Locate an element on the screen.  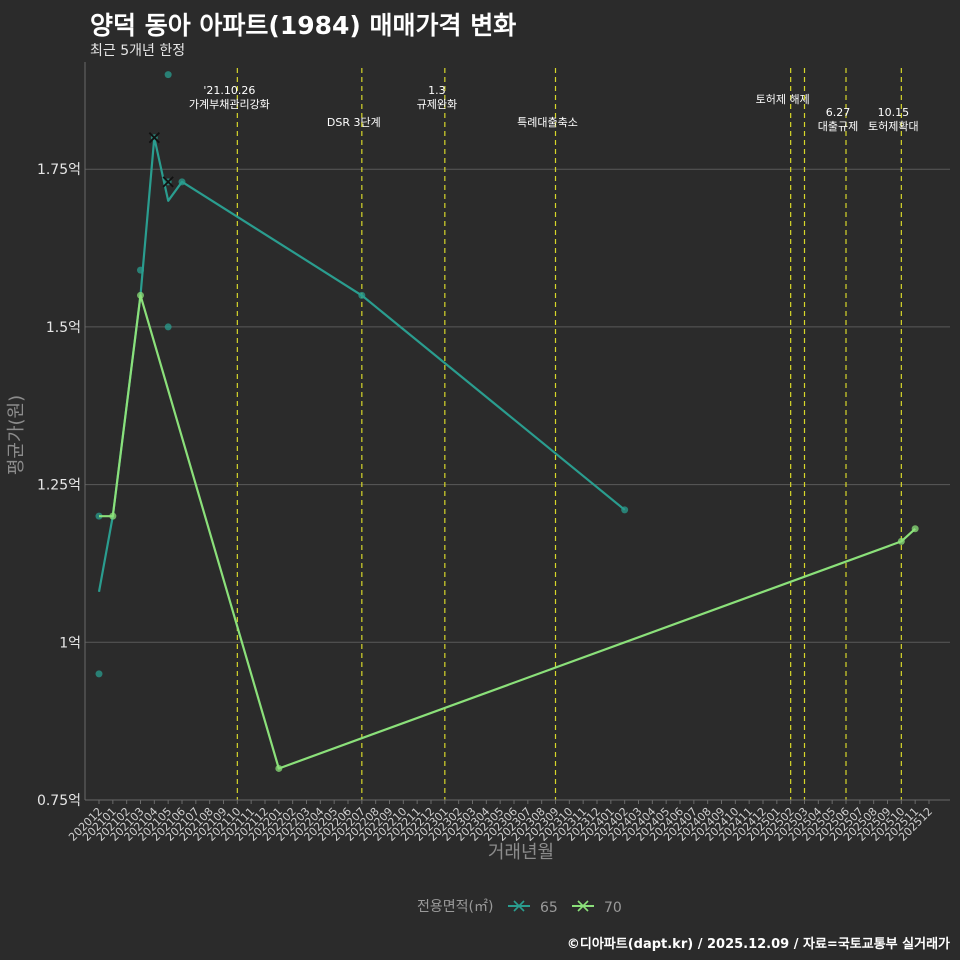
event-label: DSR 3단계 is located at coordinates (354, 122).